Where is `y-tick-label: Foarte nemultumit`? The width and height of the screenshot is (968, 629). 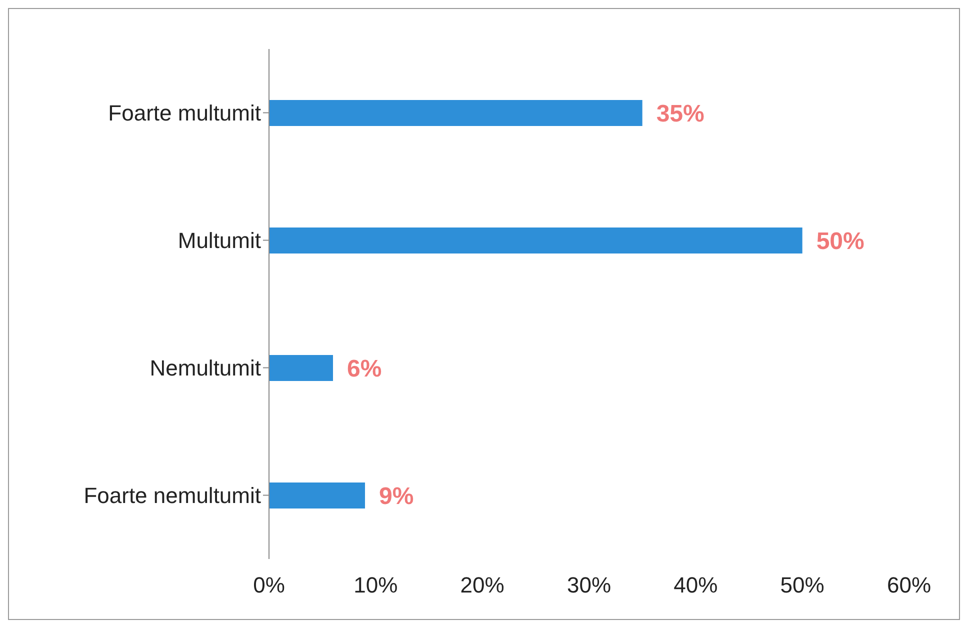 y-tick-label: Foarte nemultumit is located at coordinates (172, 495).